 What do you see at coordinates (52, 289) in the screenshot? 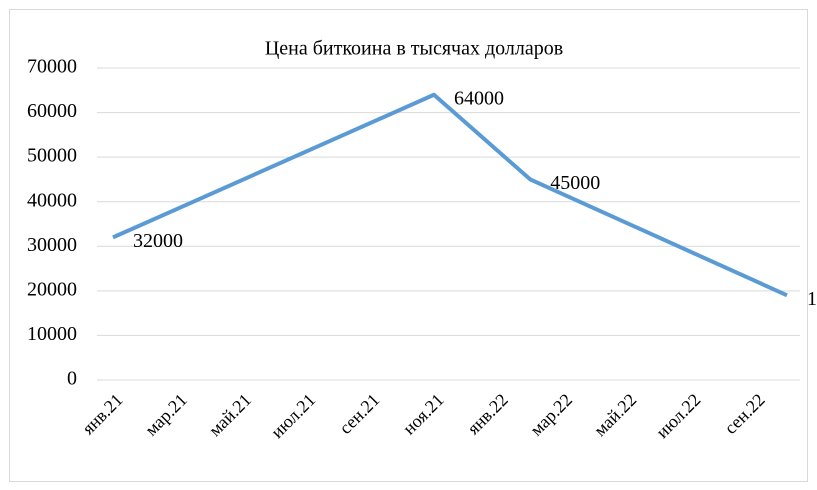
I see `y-tick-label: 20000` at bounding box center [52, 289].